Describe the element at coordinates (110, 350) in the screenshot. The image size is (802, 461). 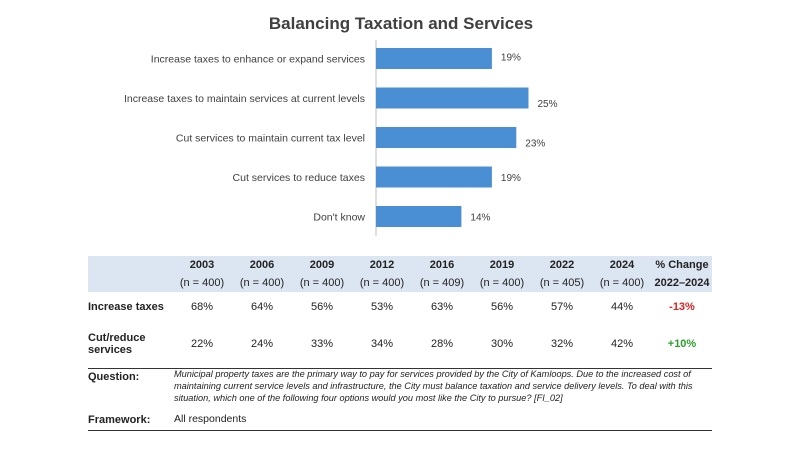
I see `row-label-line: services` at that location.